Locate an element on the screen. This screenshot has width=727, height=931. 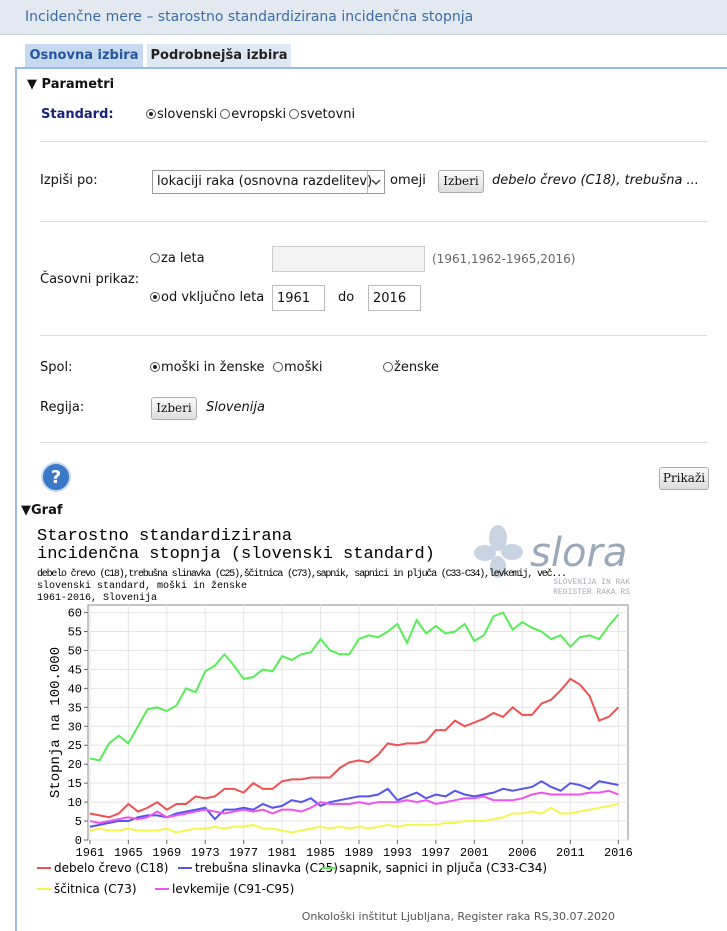
label: Spol: is located at coordinates (56, 367).